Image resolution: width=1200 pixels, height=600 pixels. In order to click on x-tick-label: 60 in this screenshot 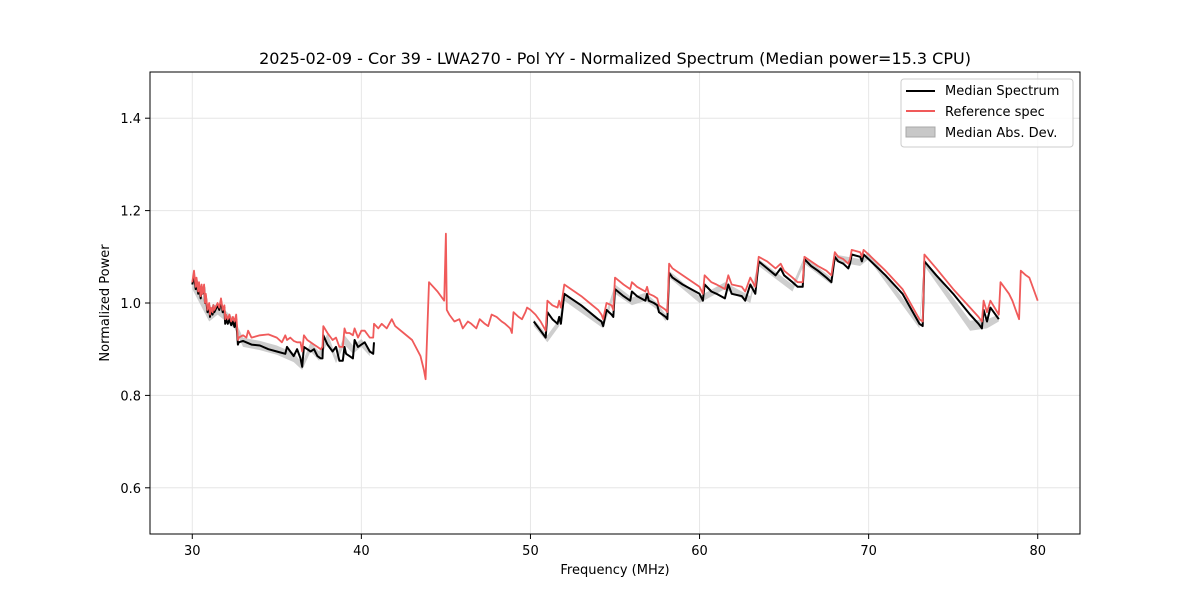, I will do `click(699, 551)`.